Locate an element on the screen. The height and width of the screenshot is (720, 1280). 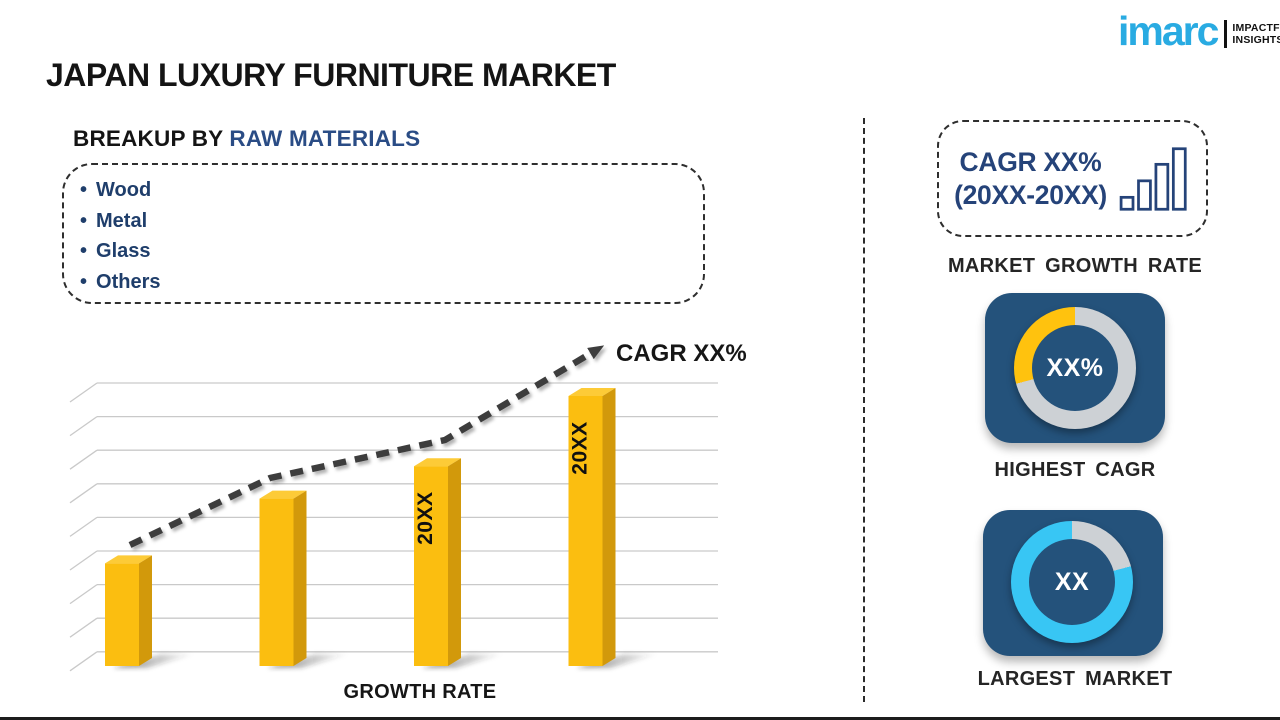
imarc-wordmark: imarc is located at coordinates (1168, 31).